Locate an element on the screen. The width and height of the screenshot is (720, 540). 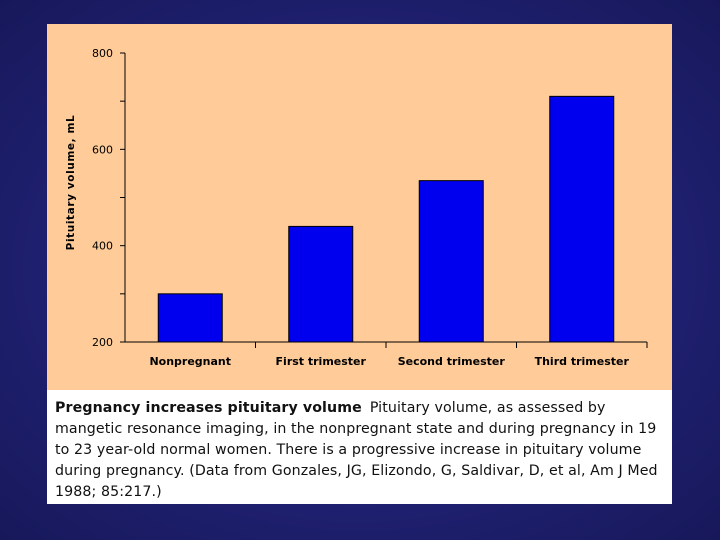
y-tick-label: 400 is located at coordinates (102, 246).